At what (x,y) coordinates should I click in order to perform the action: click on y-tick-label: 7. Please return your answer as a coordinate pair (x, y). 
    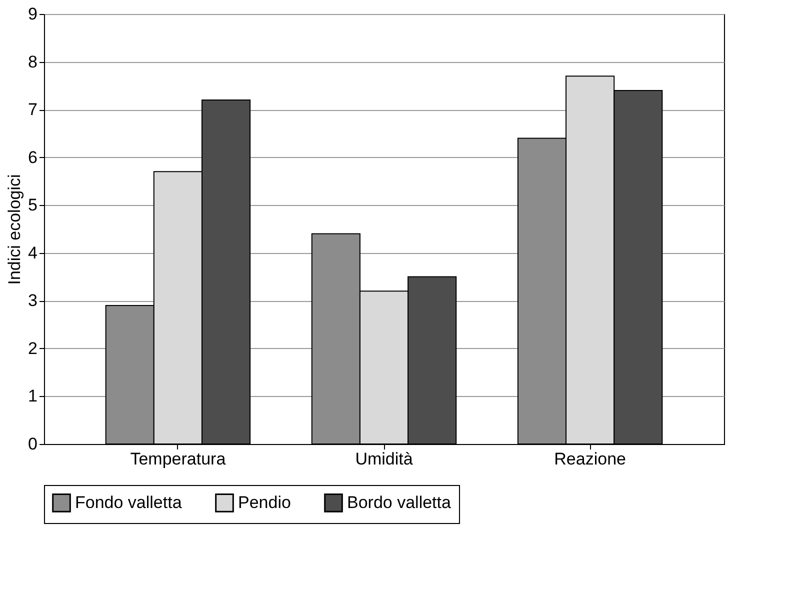
    Looking at the image, I should click on (33, 110).